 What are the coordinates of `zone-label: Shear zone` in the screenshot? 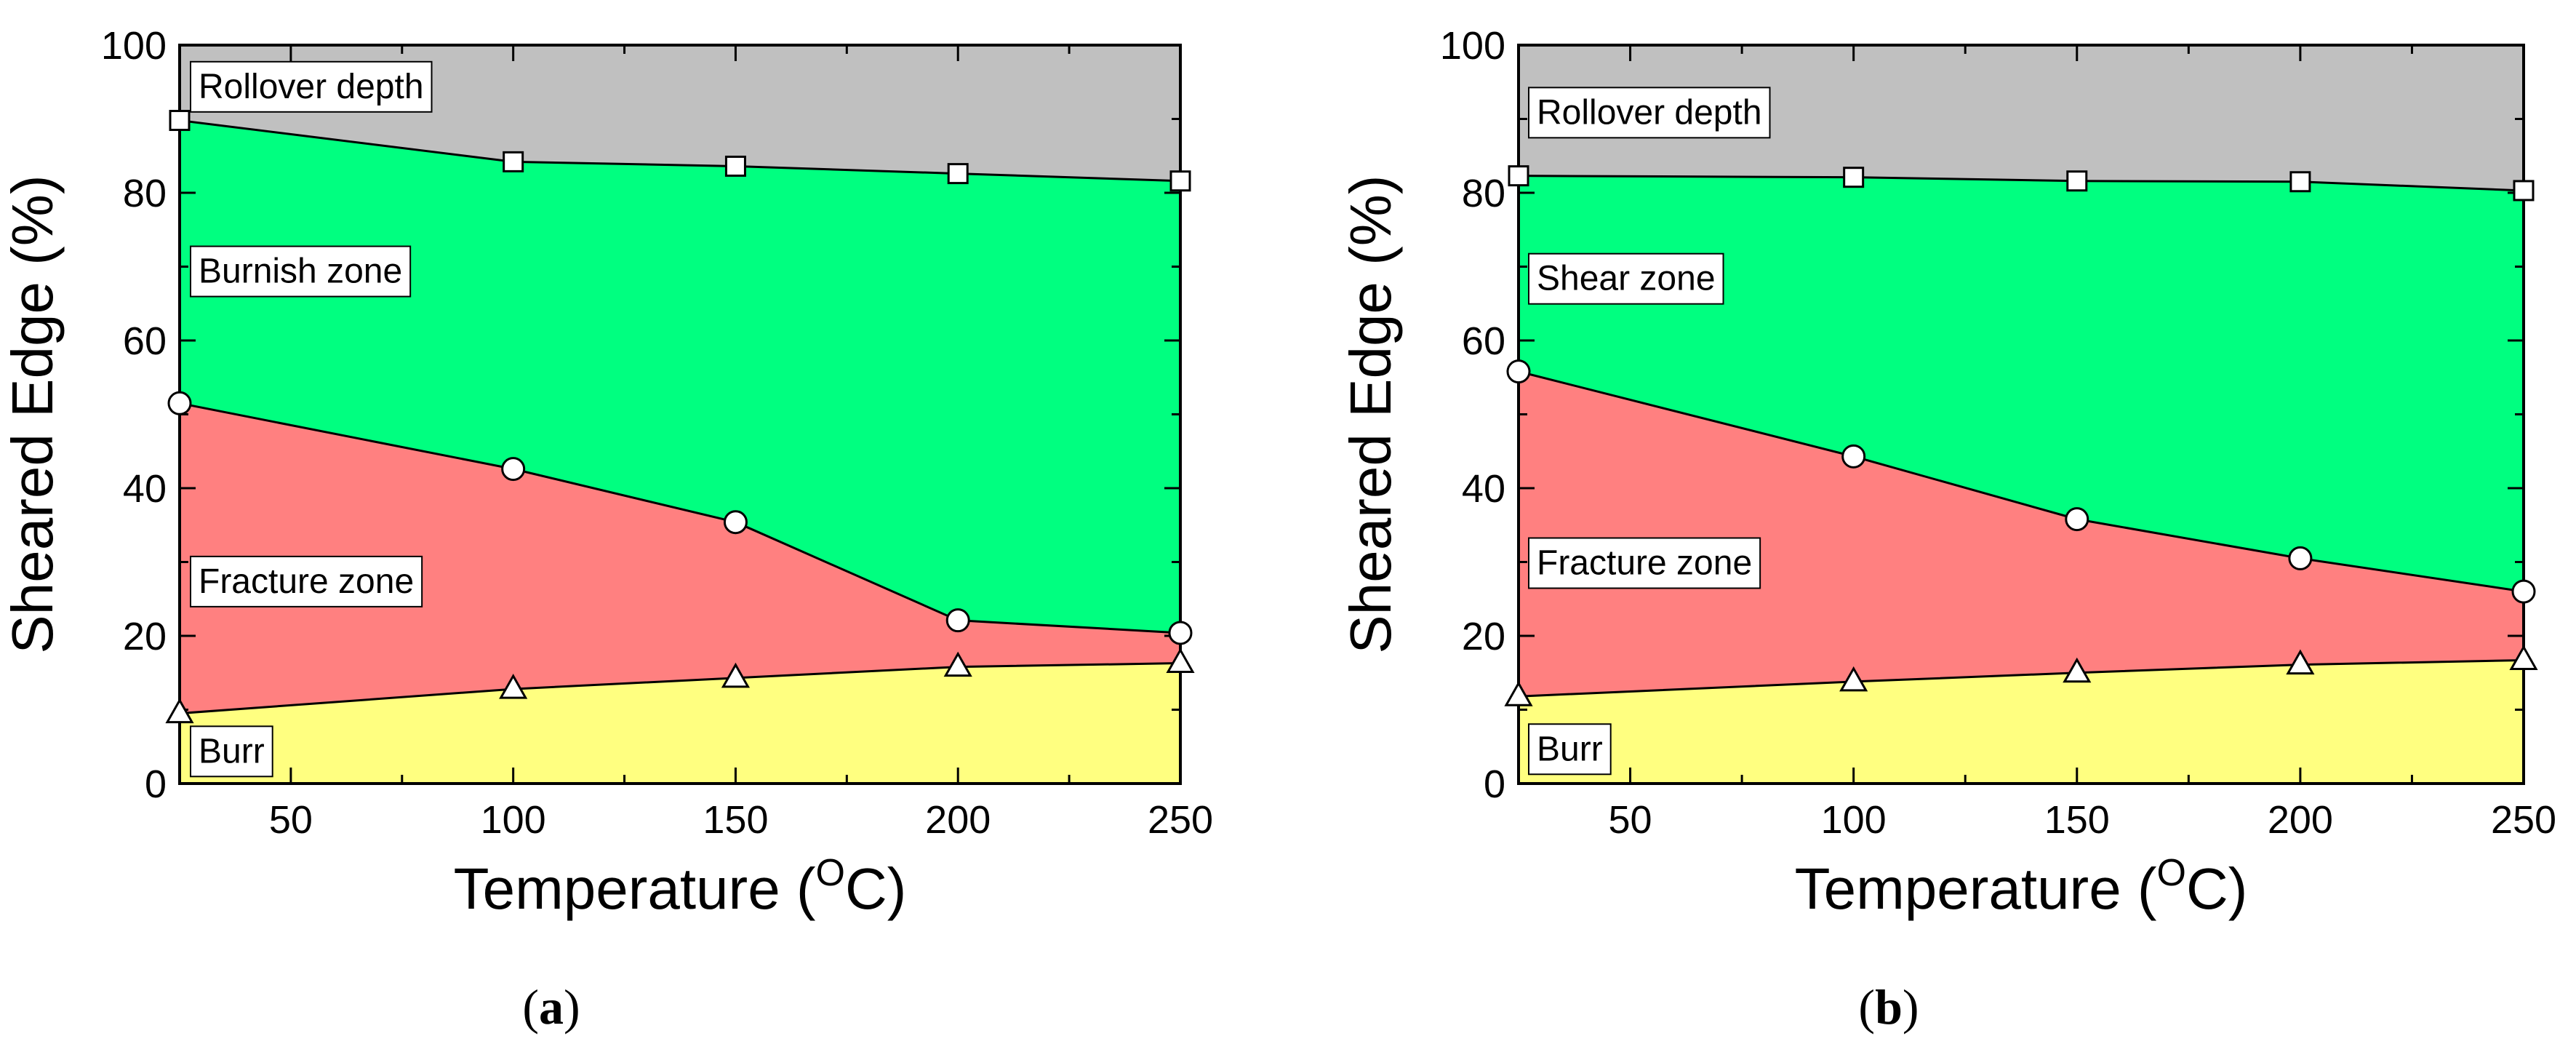 It's located at (1626, 278).